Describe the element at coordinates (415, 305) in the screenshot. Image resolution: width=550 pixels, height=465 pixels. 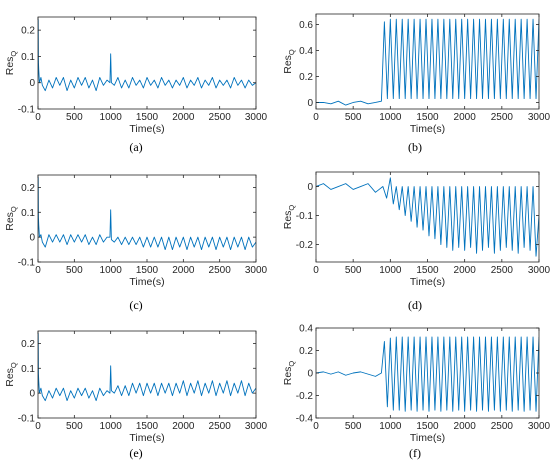
I see `panel-caption: (d)` at that location.